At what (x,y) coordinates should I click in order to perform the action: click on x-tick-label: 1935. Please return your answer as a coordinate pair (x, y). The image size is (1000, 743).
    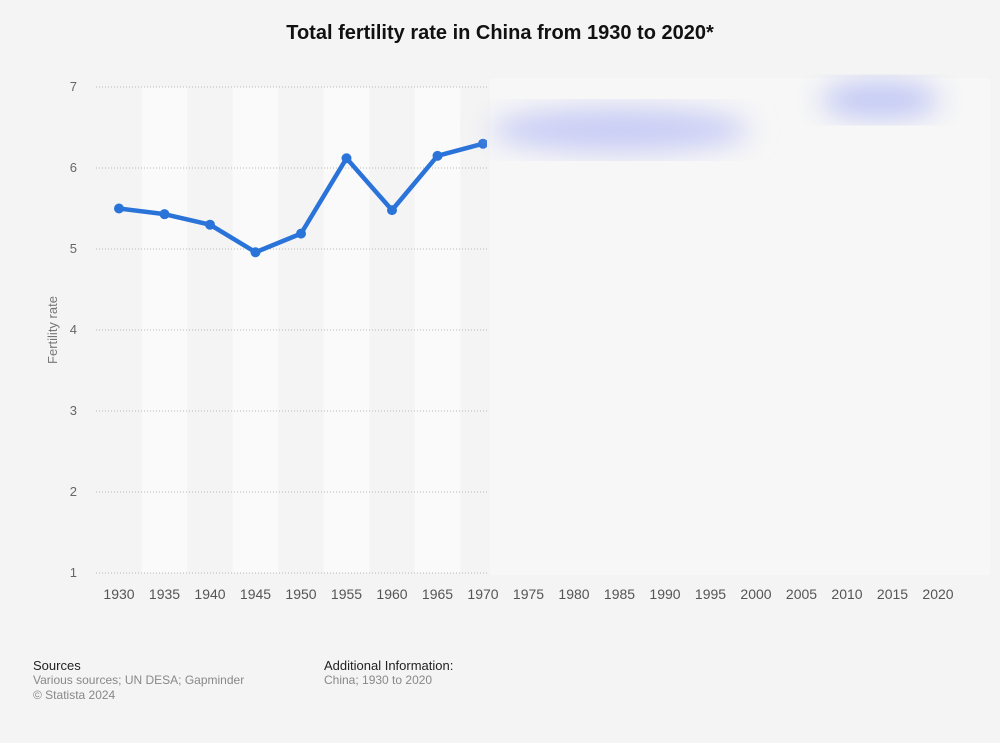
    Looking at the image, I should click on (164, 594).